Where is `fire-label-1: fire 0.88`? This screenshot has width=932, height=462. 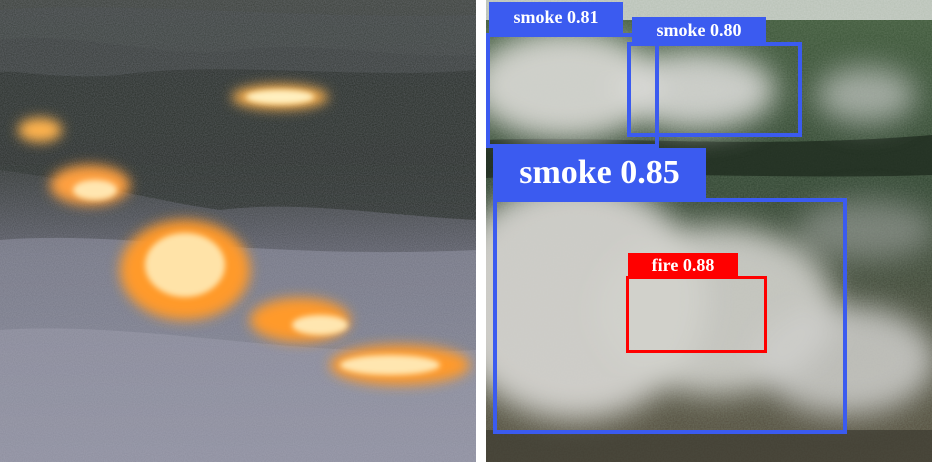 fire-label-1: fire 0.88 is located at coordinates (683, 265).